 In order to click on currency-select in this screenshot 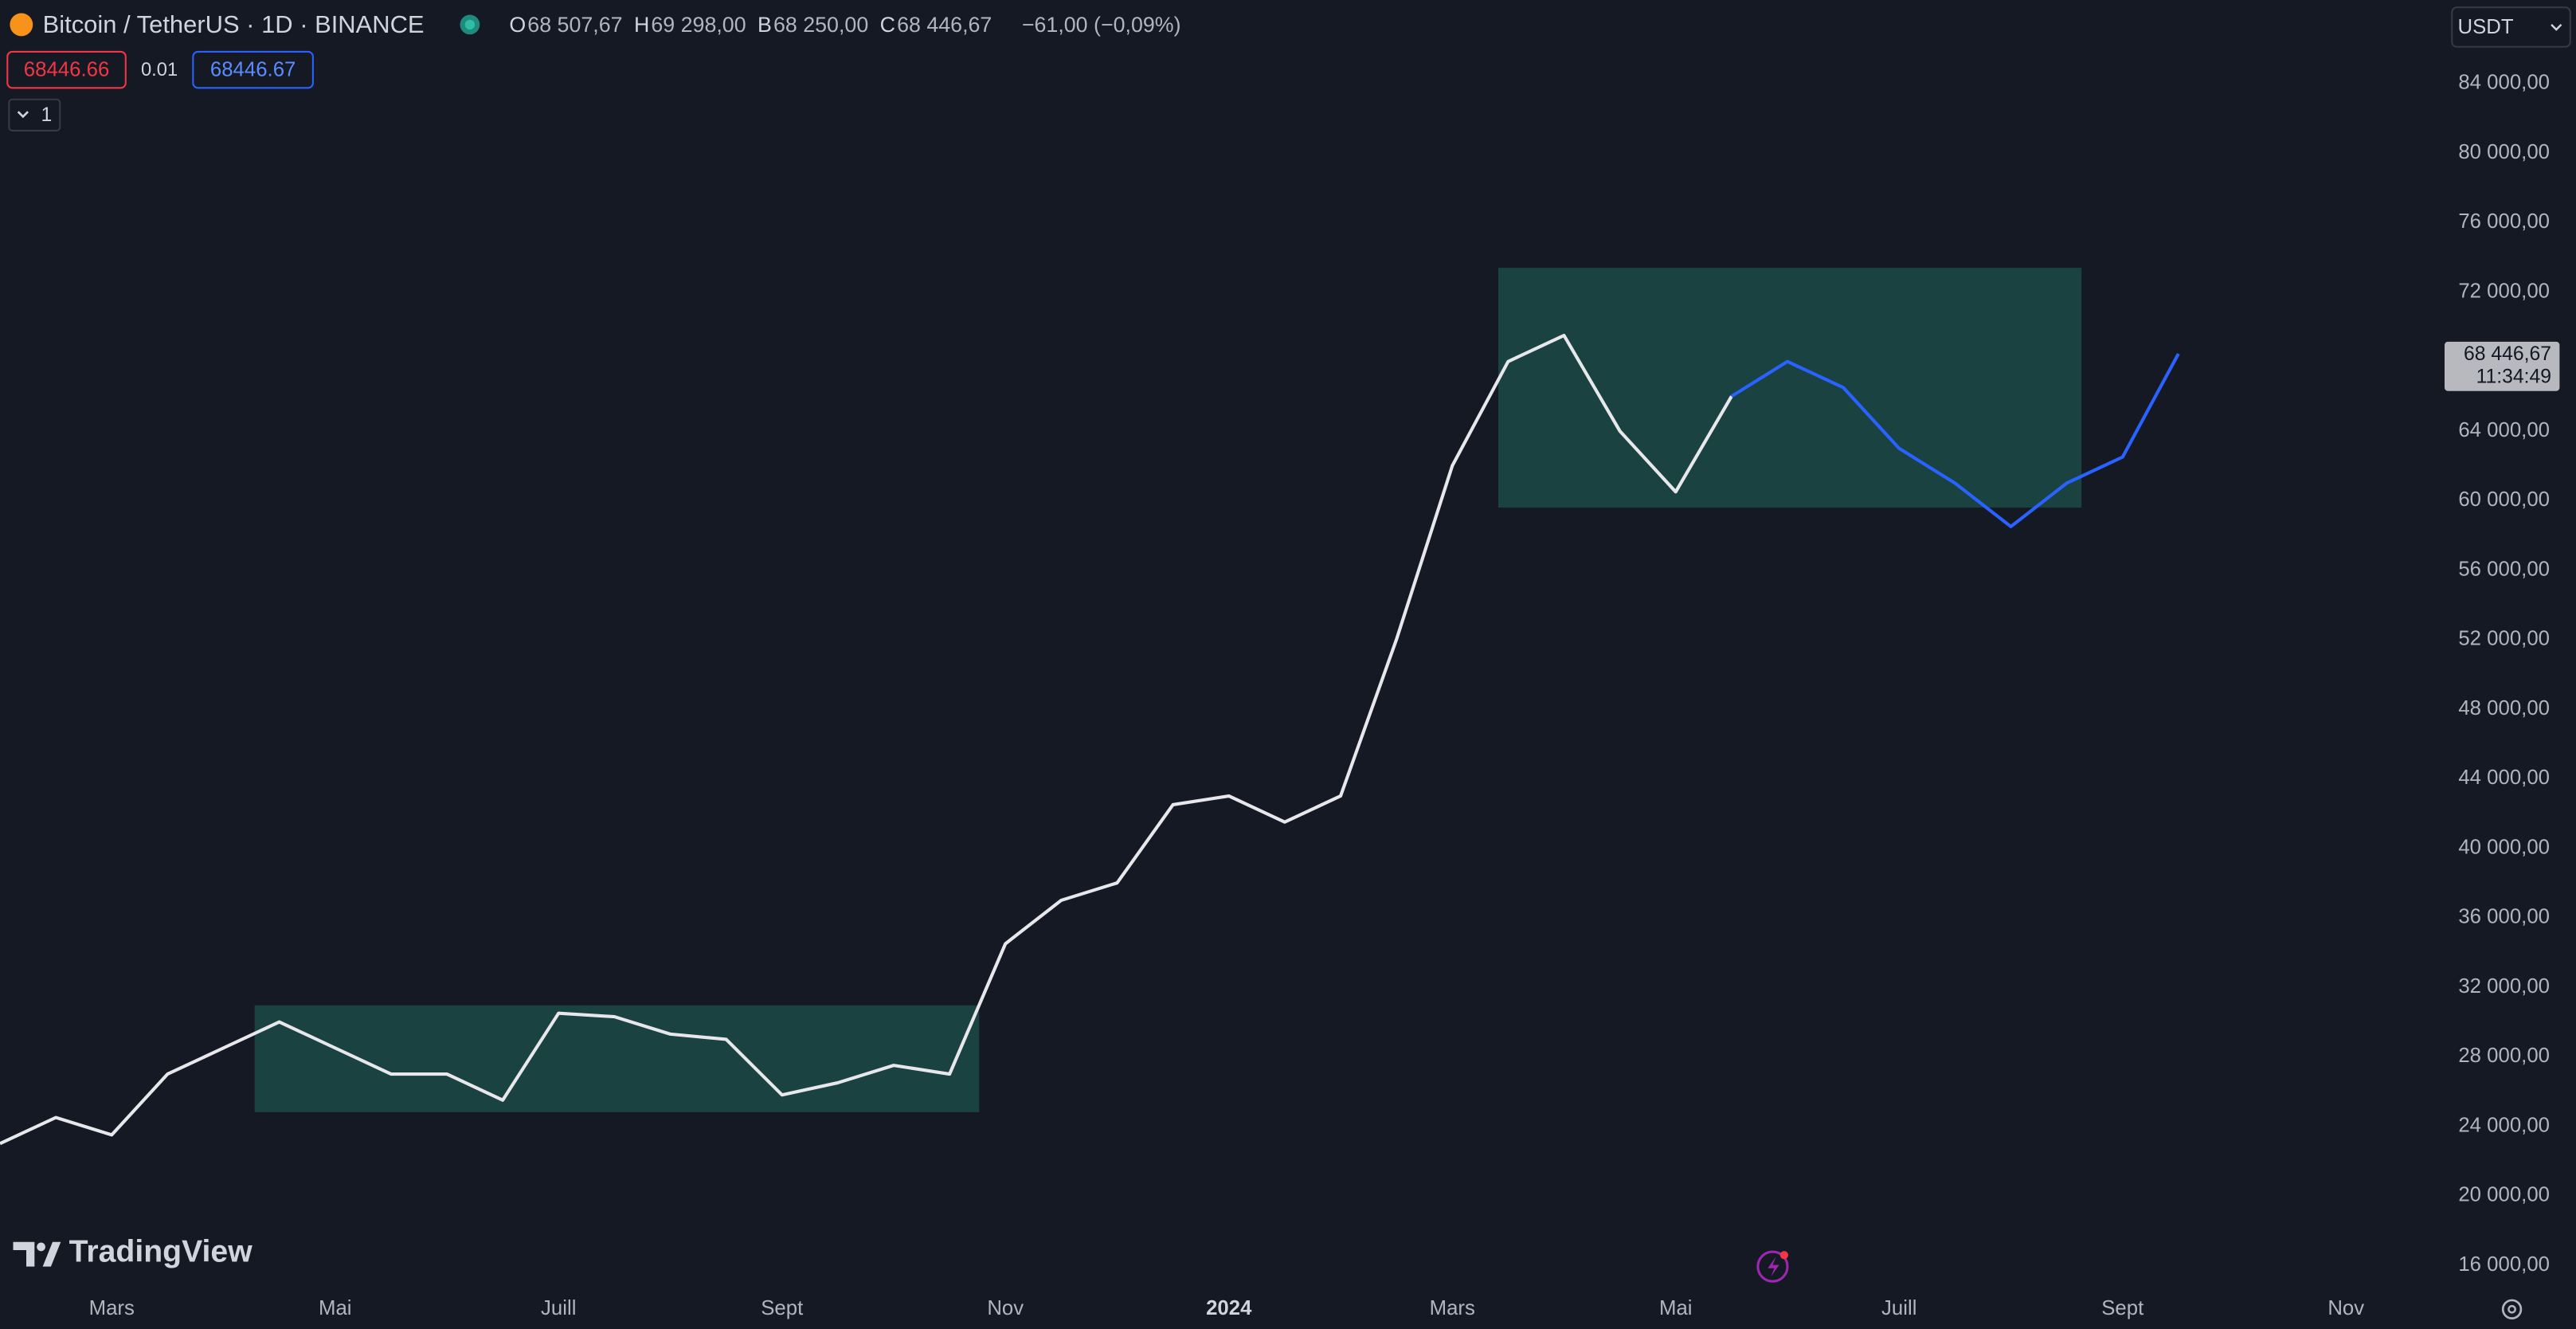, I will do `click(2511, 27)`.